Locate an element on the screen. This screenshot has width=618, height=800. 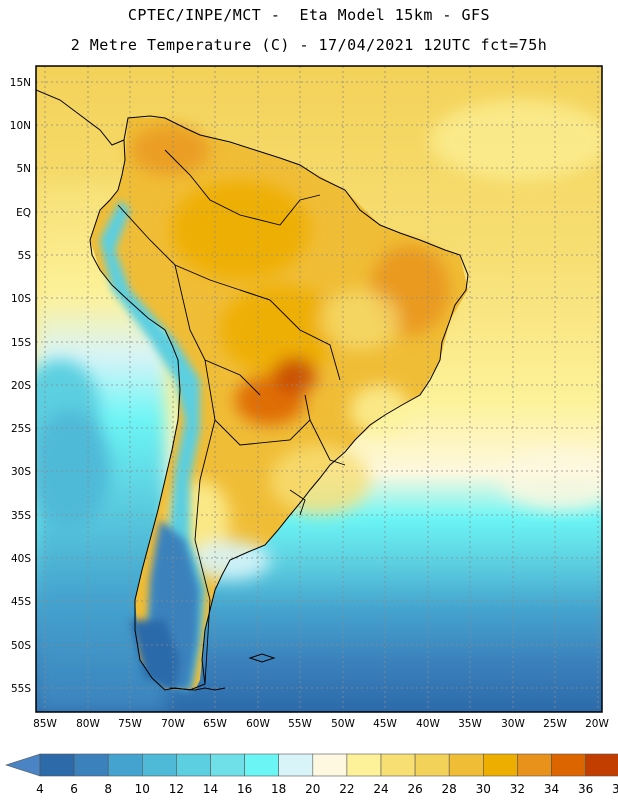
lon-tick-label: 30W is located at coordinates (513, 724).